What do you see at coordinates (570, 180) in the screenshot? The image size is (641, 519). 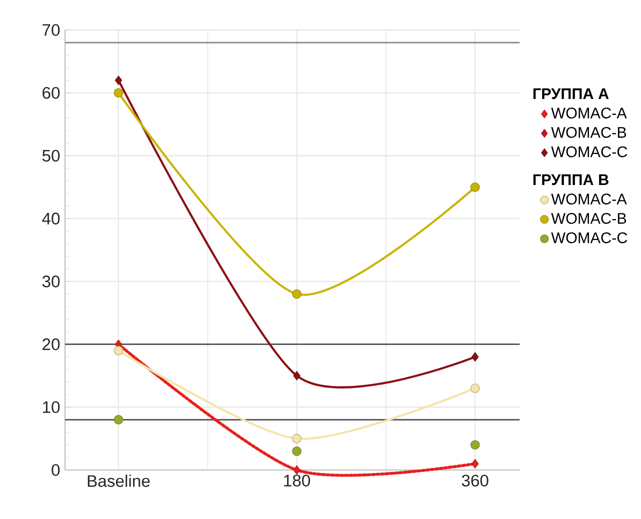 I see `text: ГРУППА В` at bounding box center [570, 180].